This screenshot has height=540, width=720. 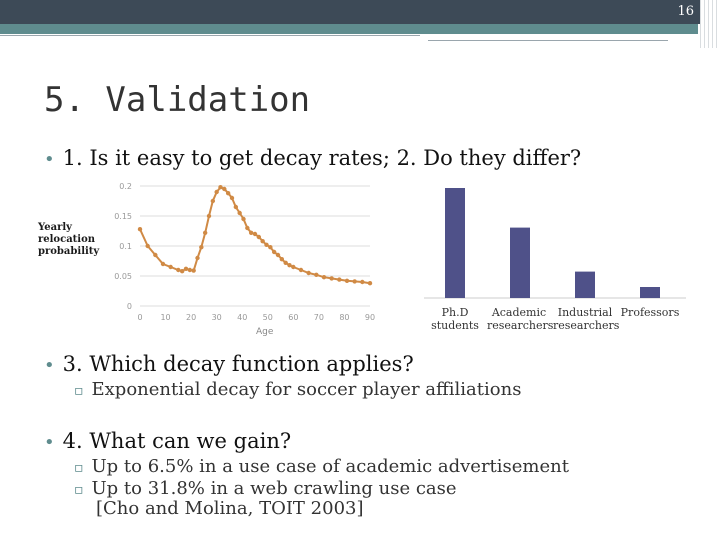 I want to click on line-chart-xtick: 40, so click(x=242, y=317).